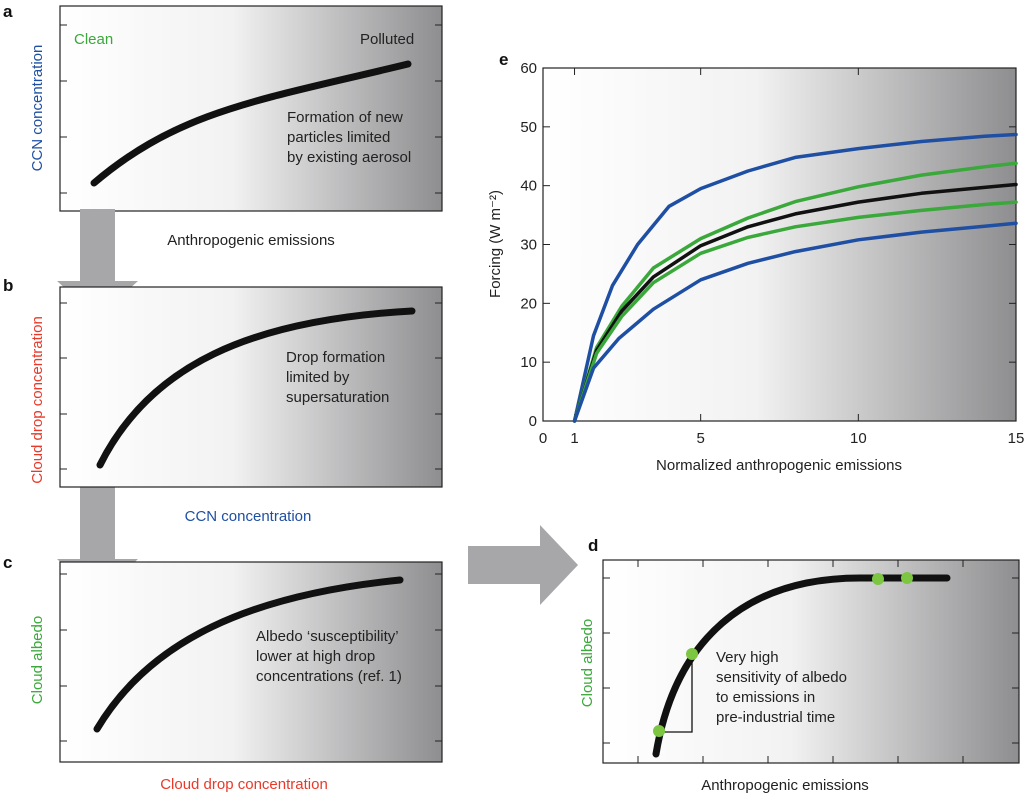  What do you see at coordinates (248, 654) in the screenshot?
I see `panel-c-curve` at bounding box center [248, 654].